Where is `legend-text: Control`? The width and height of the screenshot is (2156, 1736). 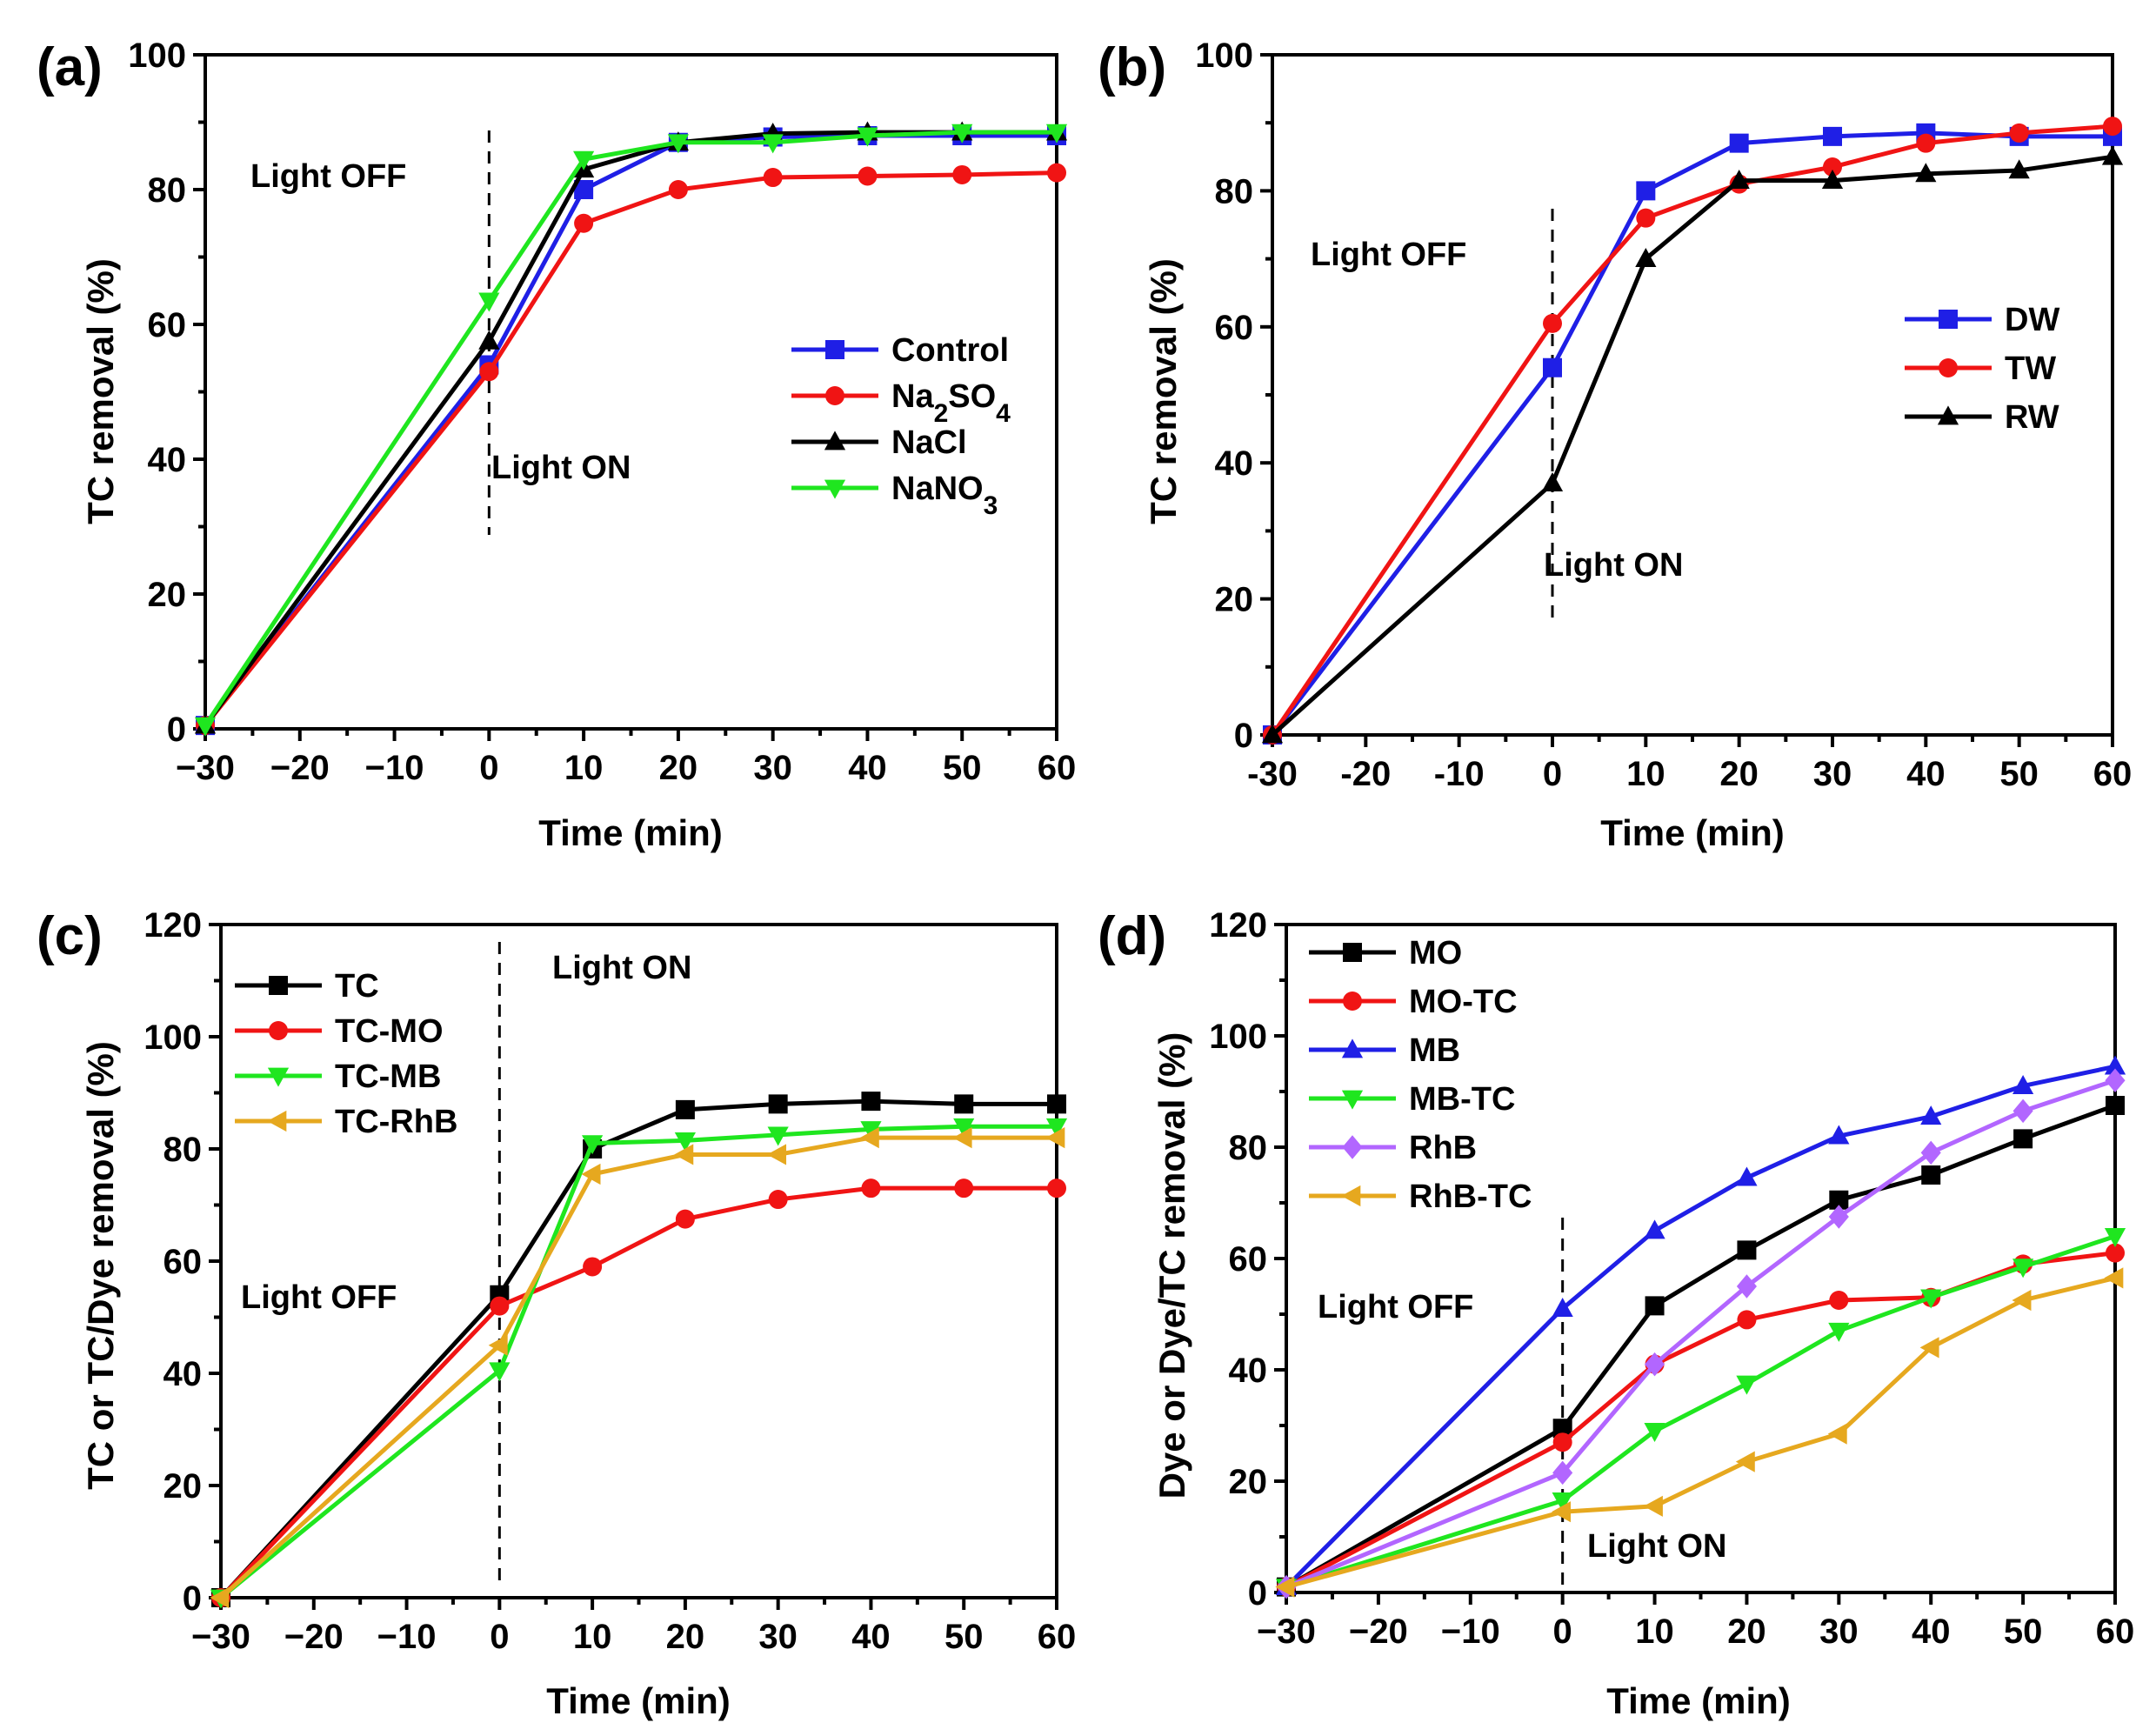 legend-text: Control is located at coordinates (950, 350).